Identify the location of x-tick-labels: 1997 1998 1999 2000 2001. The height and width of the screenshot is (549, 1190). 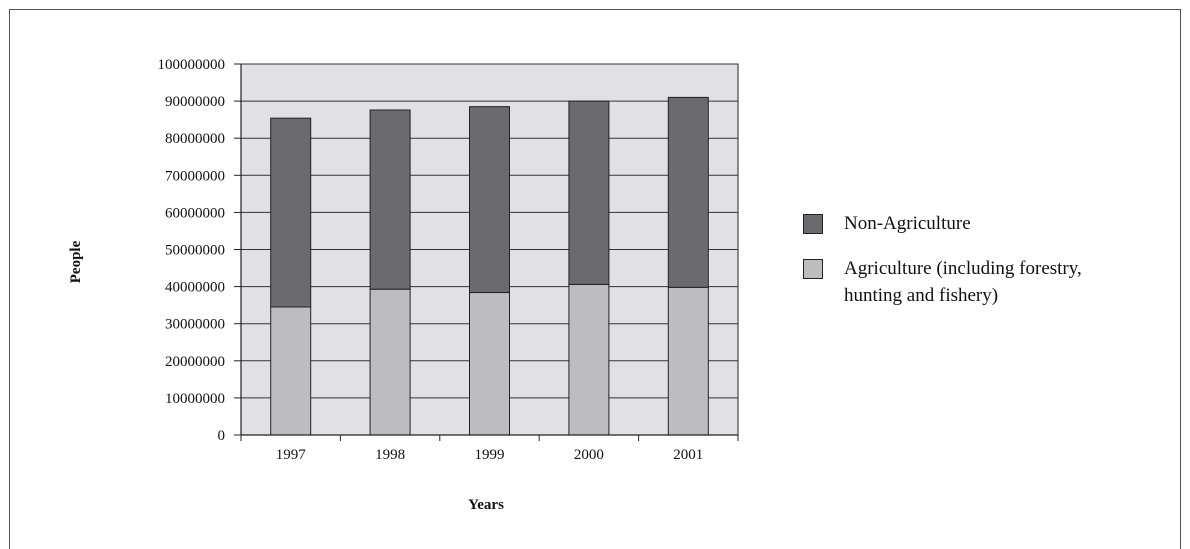
(490, 455).